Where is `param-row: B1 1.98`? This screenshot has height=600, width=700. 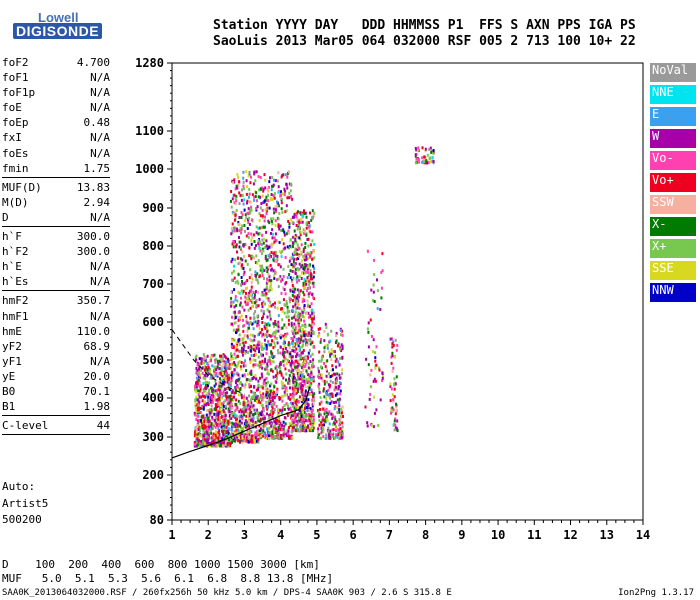 param-row: B1 1.98 is located at coordinates (56, 406).